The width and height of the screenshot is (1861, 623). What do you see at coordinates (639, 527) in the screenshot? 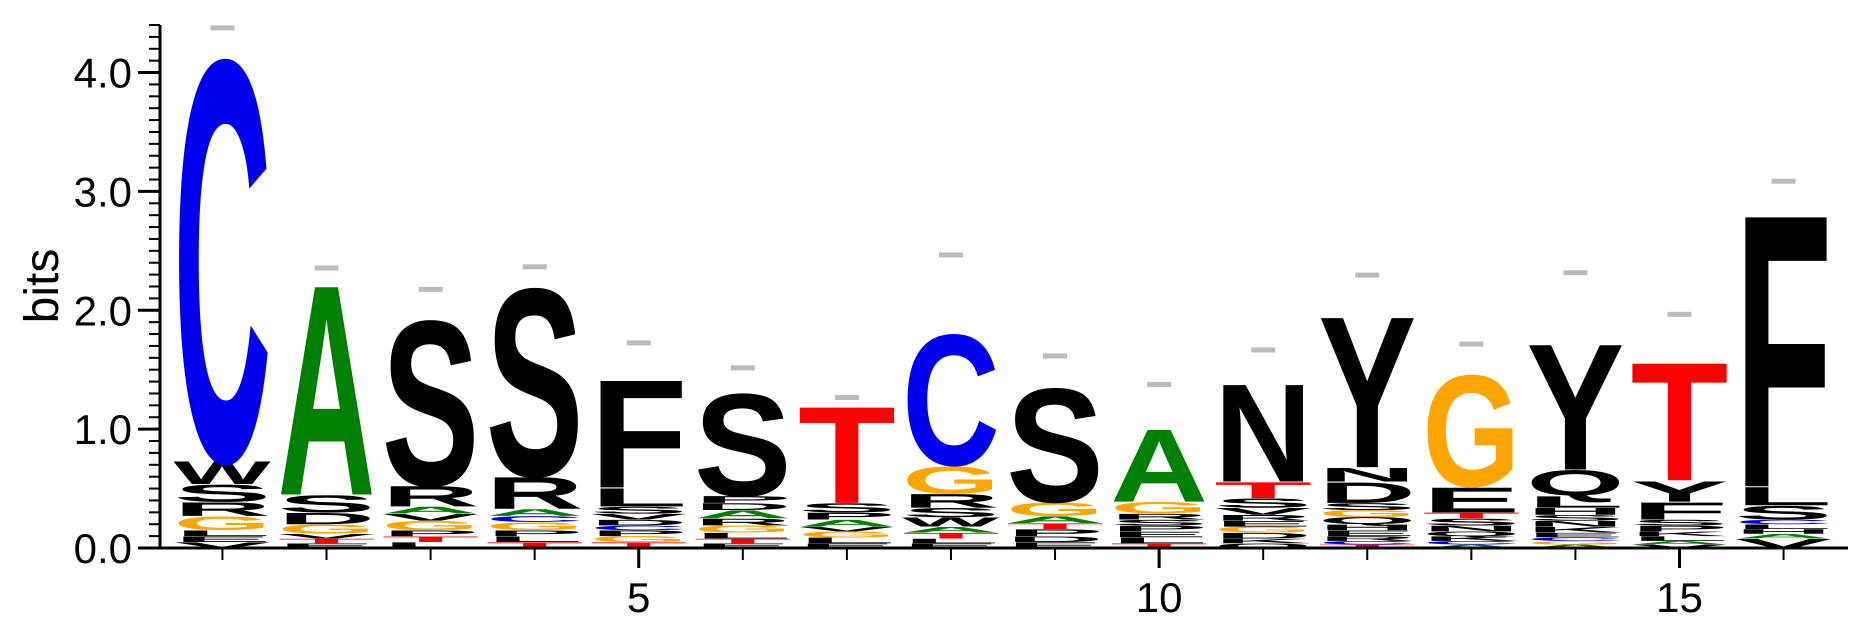
I see `logo-letter-c-pos-5: C` at bounding box center [639, 527].